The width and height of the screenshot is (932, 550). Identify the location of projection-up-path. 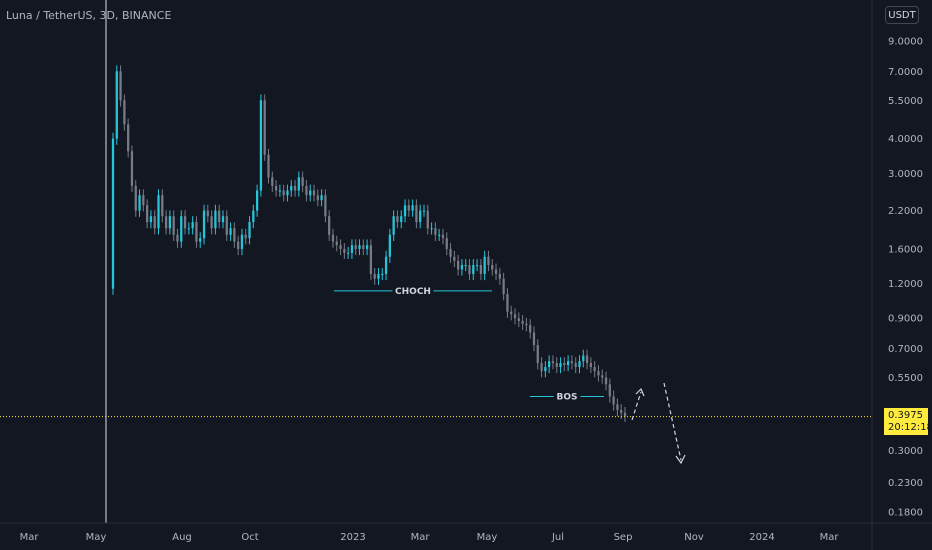
(636, 406).